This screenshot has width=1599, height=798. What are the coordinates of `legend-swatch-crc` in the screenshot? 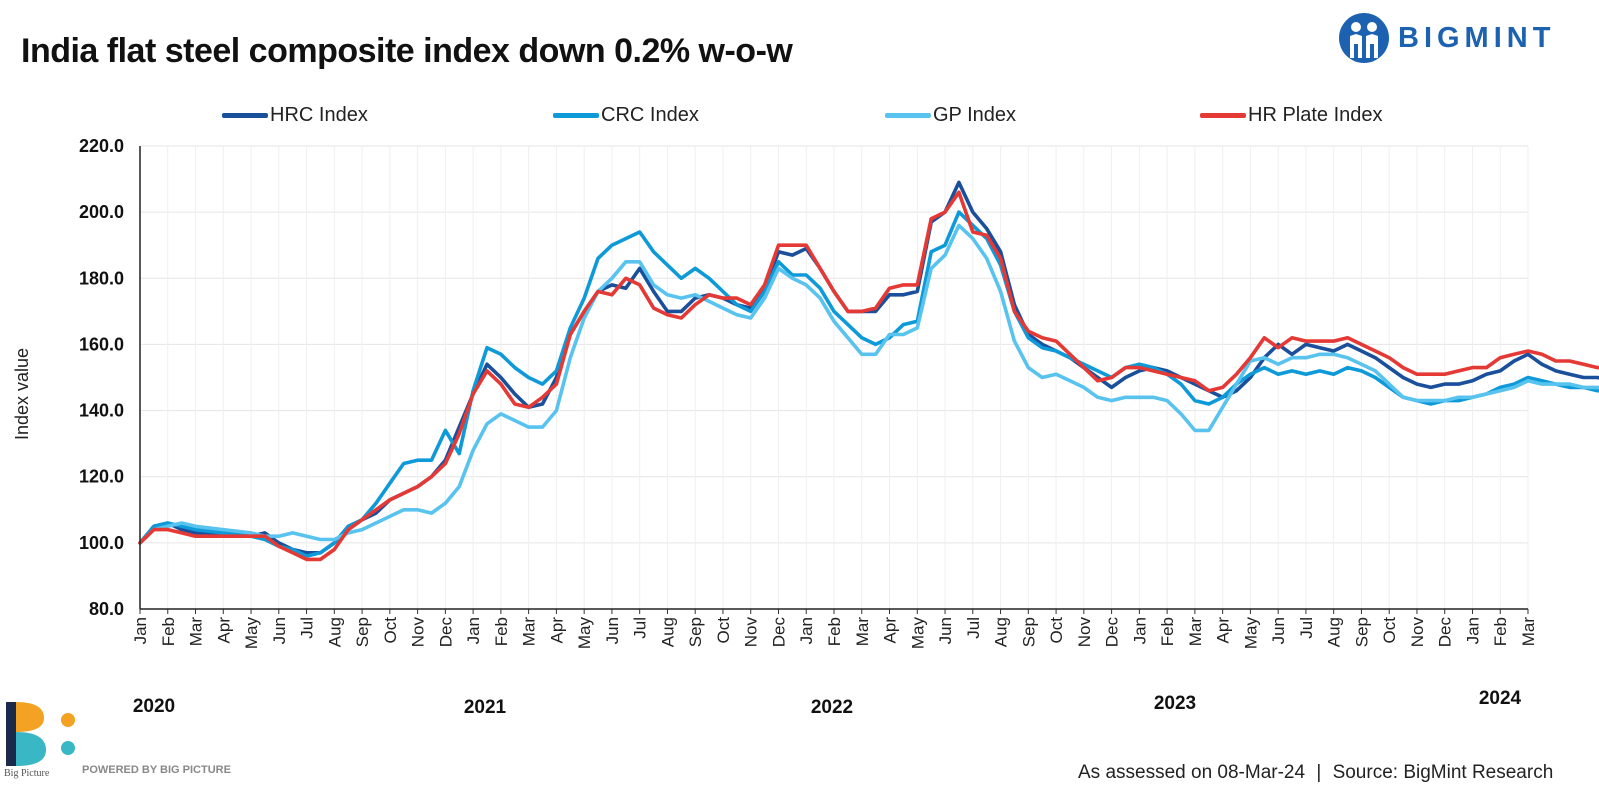 It's located at (576, 115).